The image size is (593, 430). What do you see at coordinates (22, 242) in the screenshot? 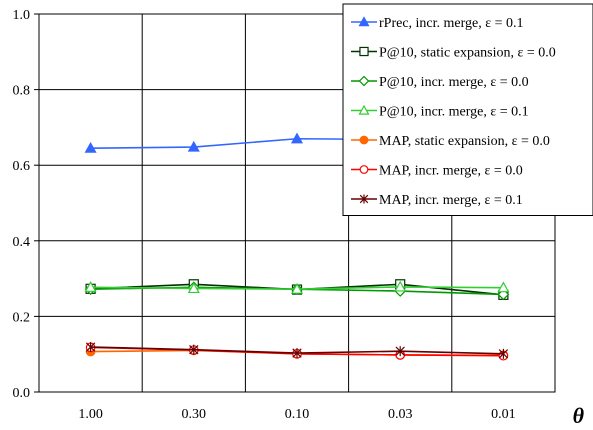
I see `y-tick-label: 0.4` at bounding box center [22, 242].